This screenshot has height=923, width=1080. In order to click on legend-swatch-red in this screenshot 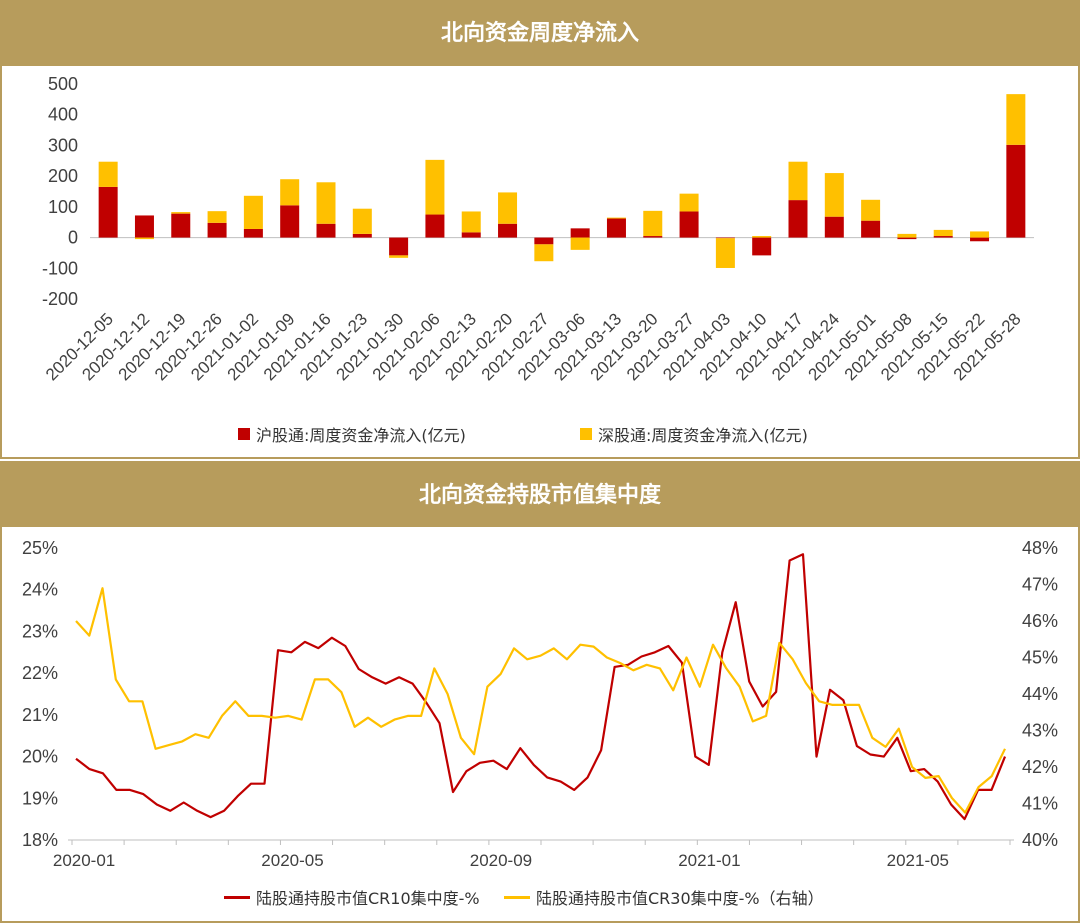, I will do `click(244, 434)`.